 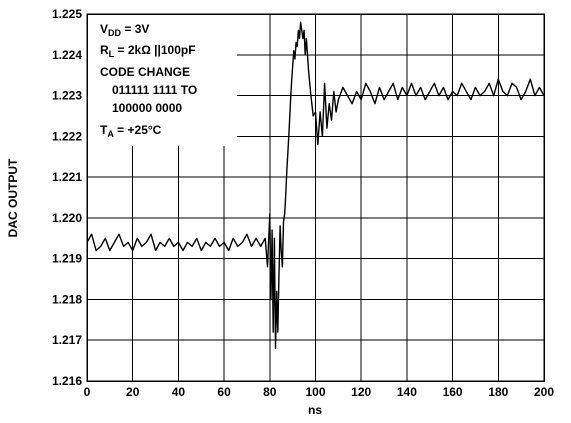 I want to click on y-tick-label: 1.217, so click(x=67, y=340).